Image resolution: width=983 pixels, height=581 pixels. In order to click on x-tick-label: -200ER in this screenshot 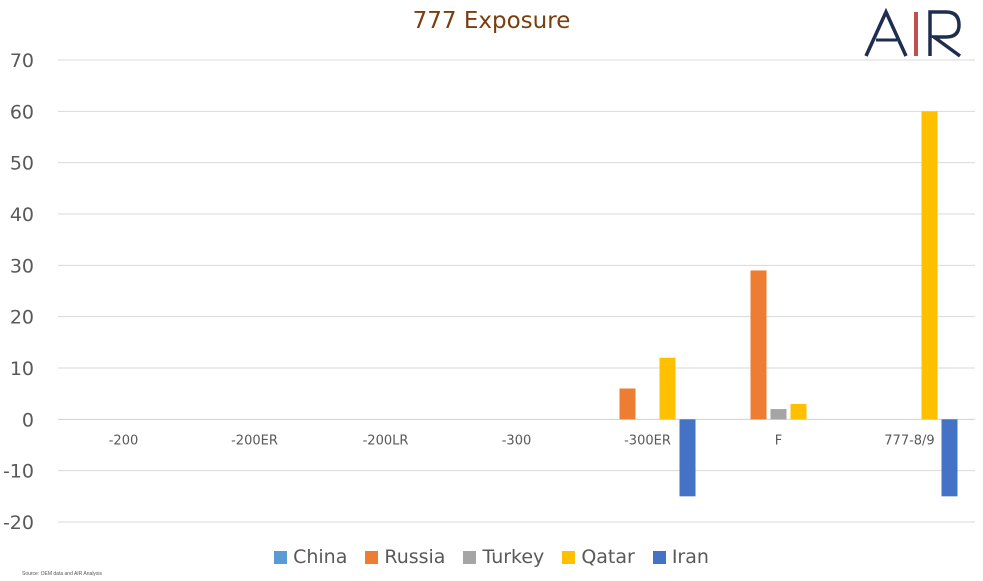, I will do `click(254, 440)`.